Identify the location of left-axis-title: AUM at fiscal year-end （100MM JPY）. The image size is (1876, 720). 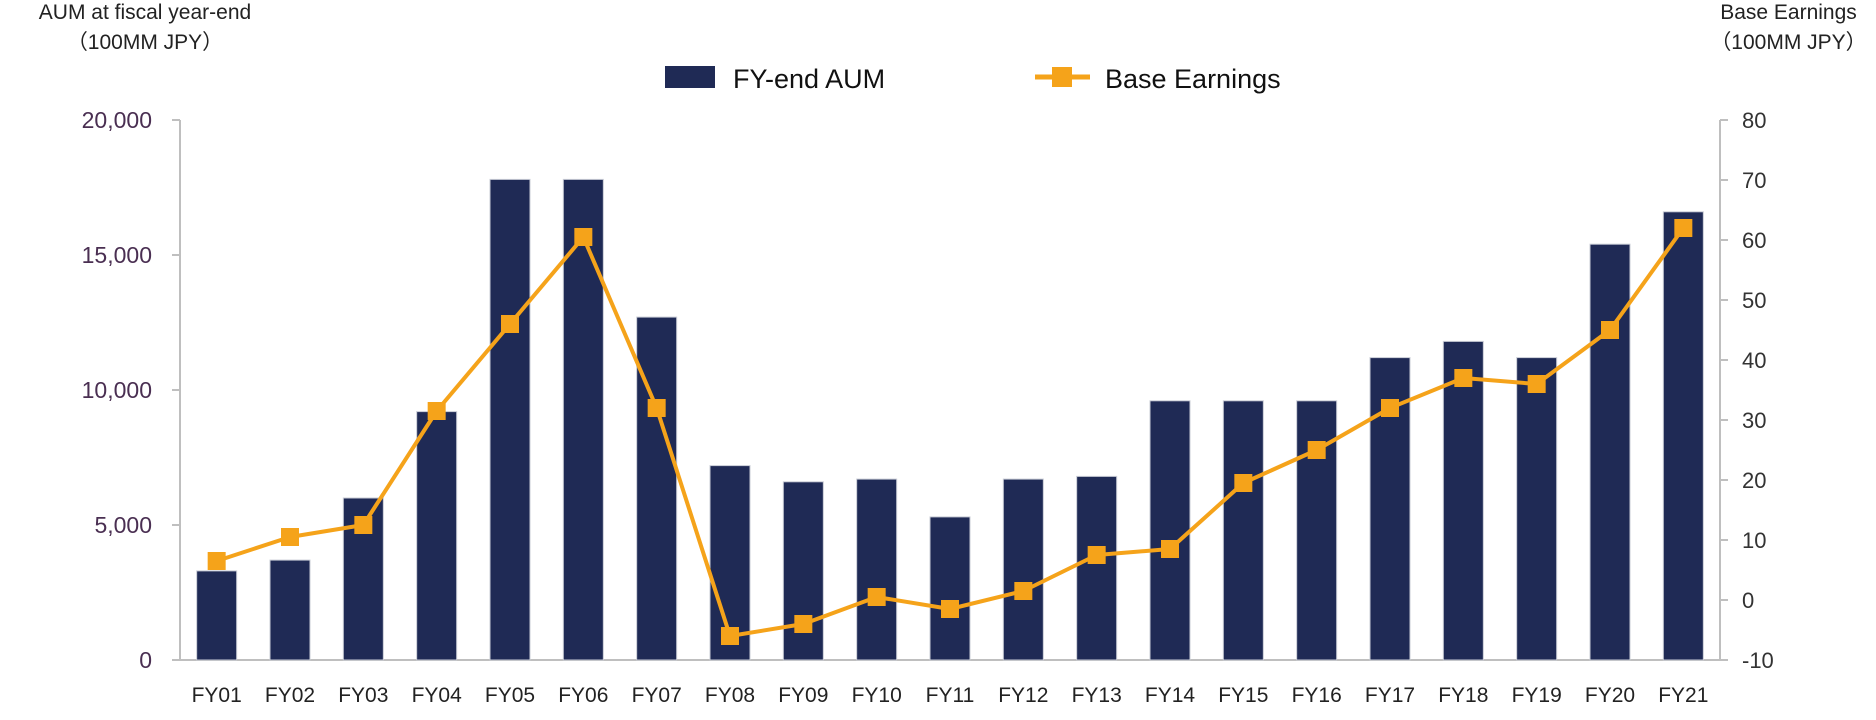
(145, 29).